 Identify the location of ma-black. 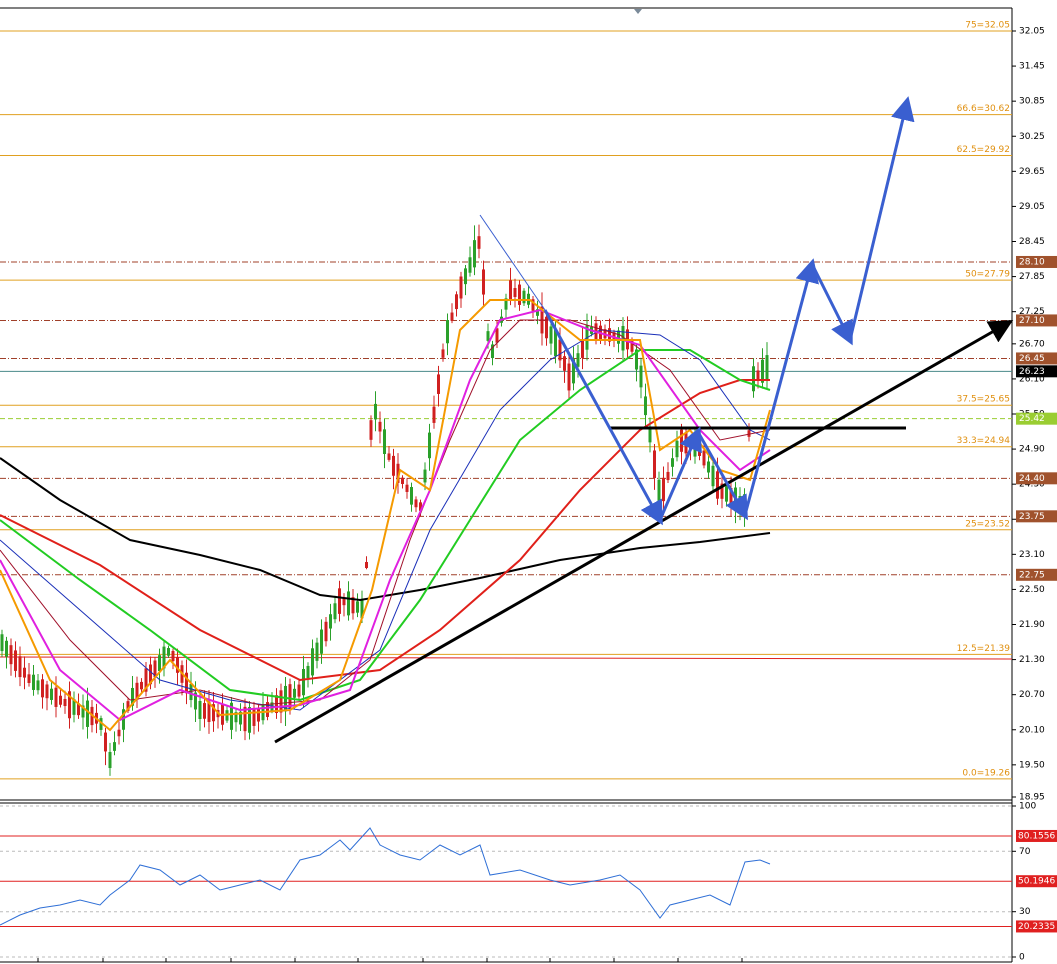
(385, 529).